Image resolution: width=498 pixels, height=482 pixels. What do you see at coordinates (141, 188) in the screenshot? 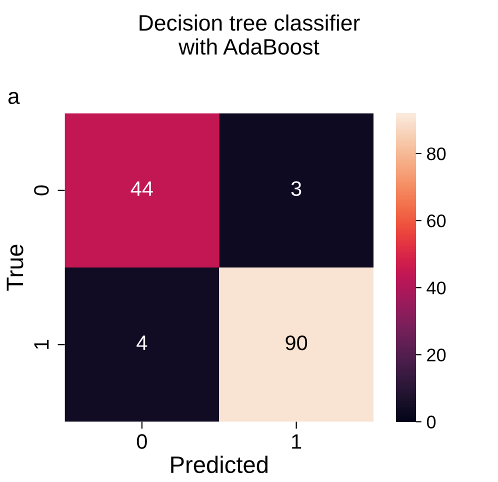
I see `data-label: 44` at bounding box center [141, 188].